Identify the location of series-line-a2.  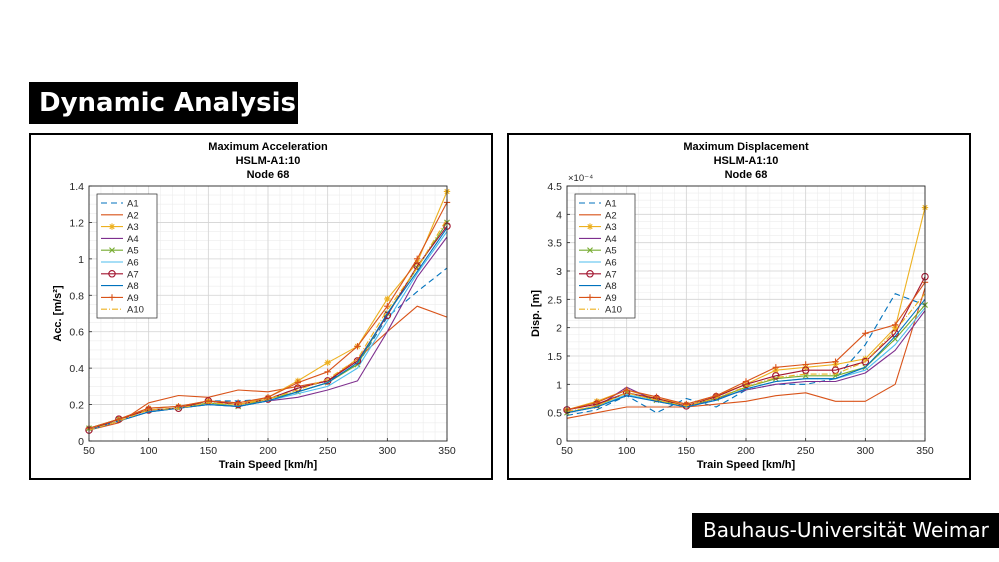
(746, 353).